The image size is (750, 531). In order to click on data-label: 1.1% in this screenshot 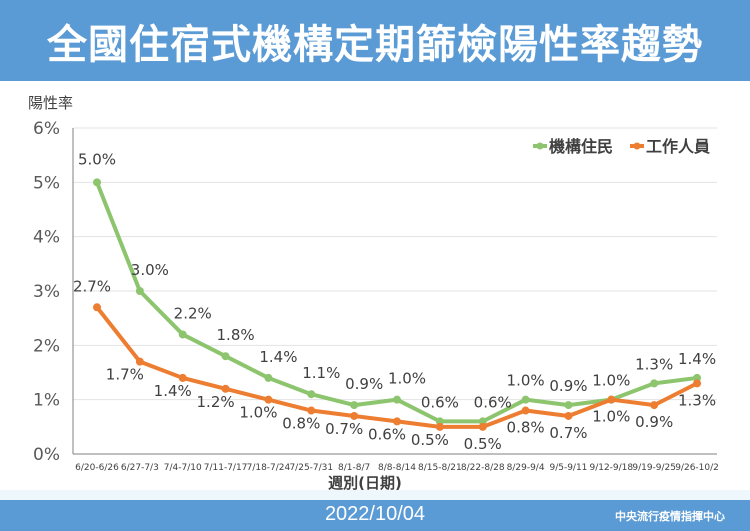, I will do `click(321, 373)`.